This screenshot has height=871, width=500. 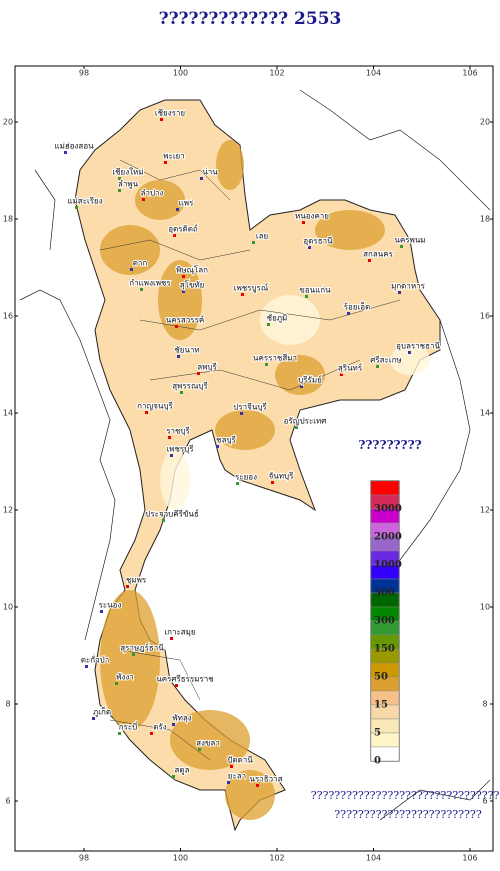 I want to click on place-label: แพร่, so click(x=186, y=203).